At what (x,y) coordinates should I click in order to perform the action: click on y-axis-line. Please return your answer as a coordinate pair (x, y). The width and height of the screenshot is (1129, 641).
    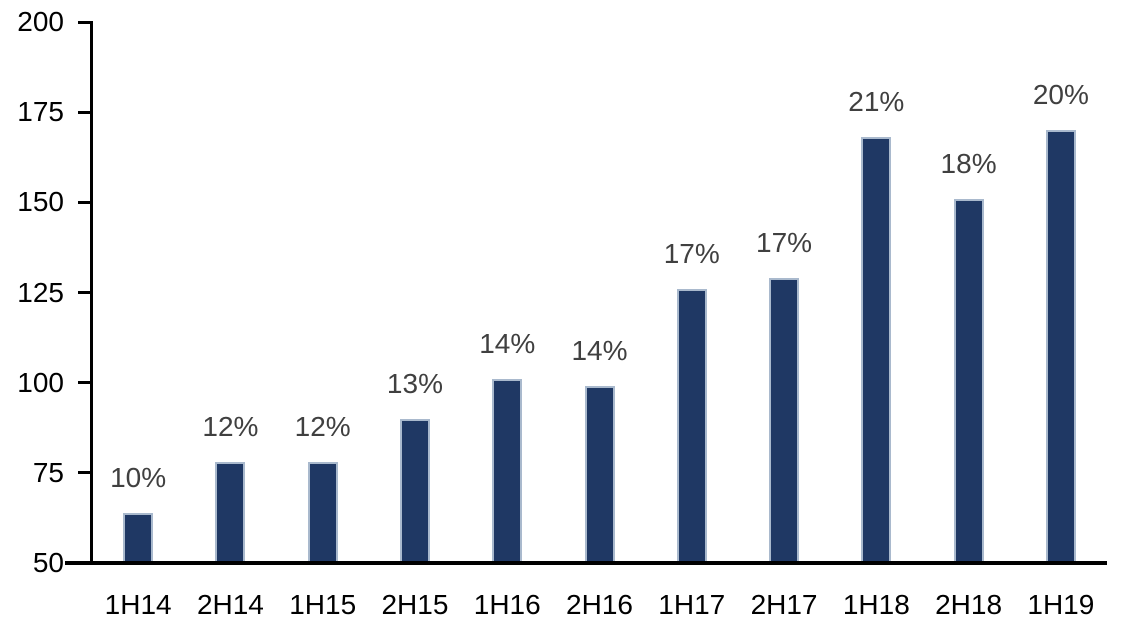
    Looking at the image, I should click on (91, 292).